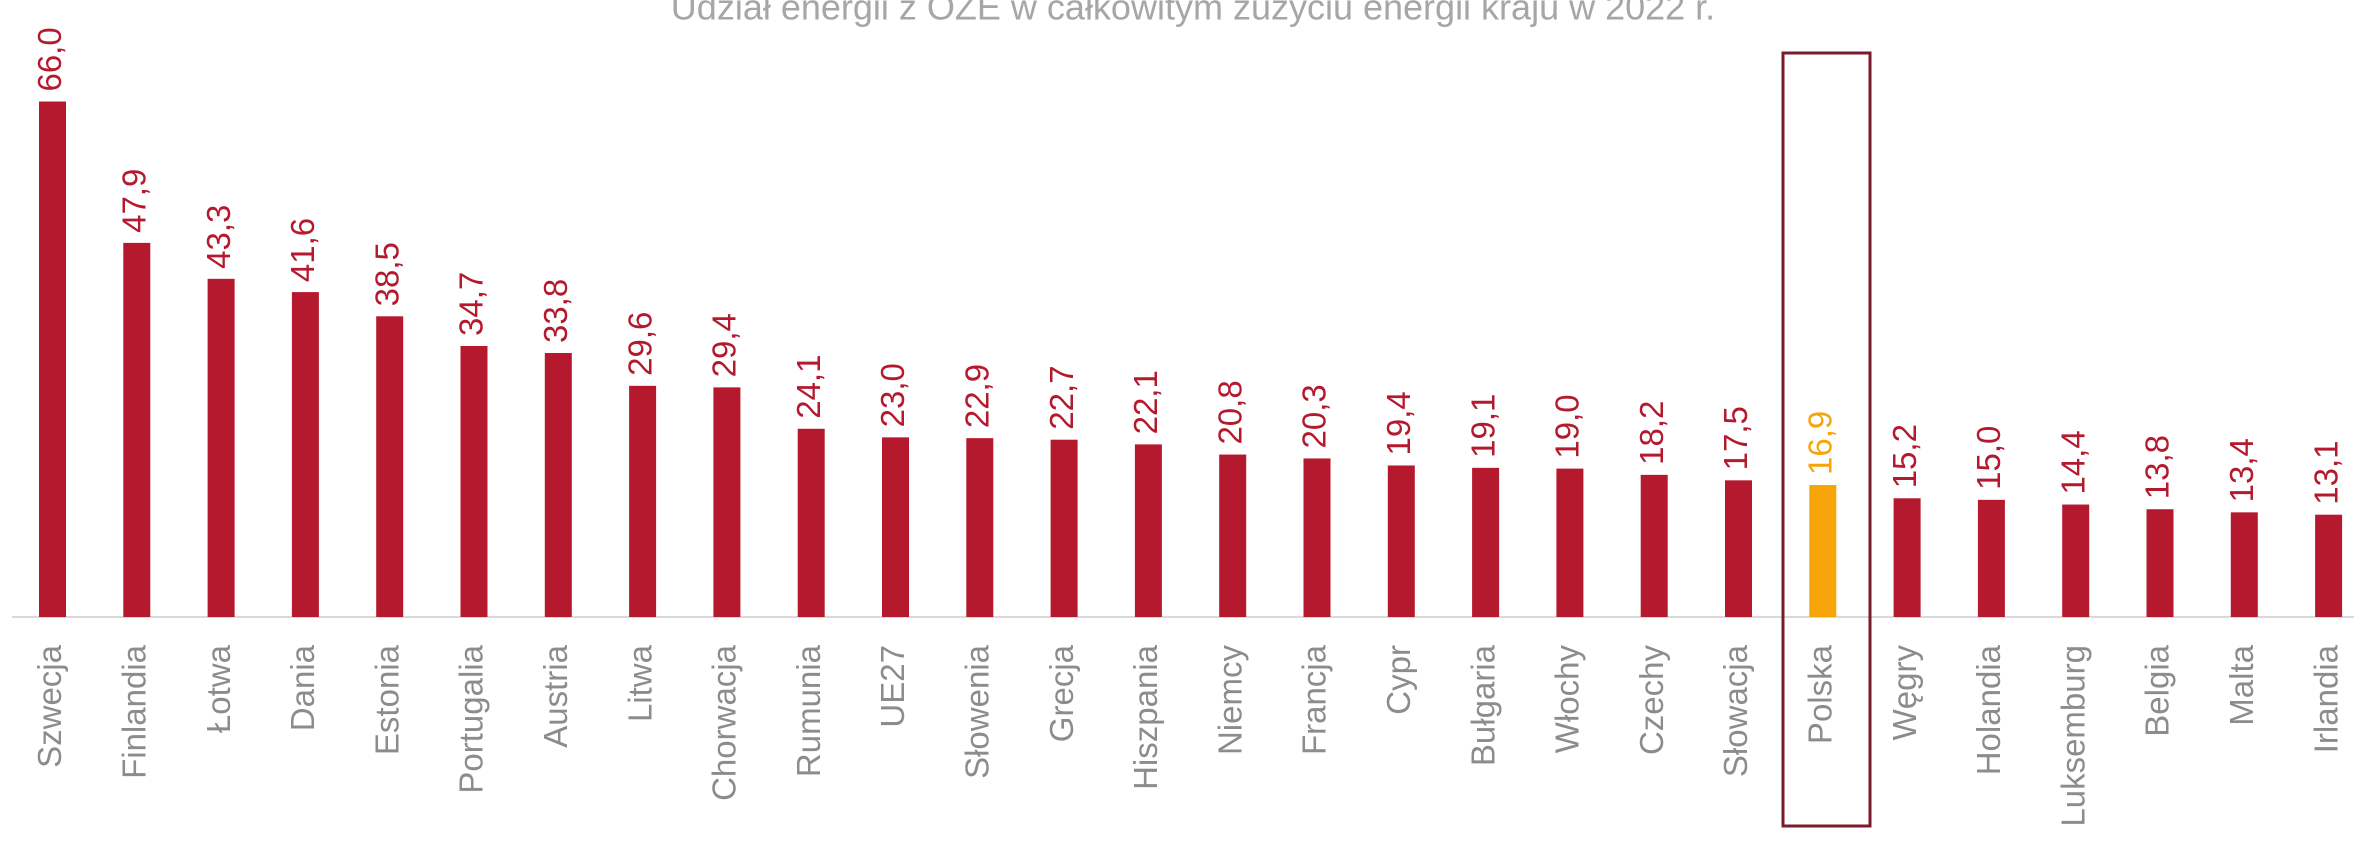 The image size is (2354, 860). I want to click on x-tick-label: Bułgaria, so click(1482, 705).